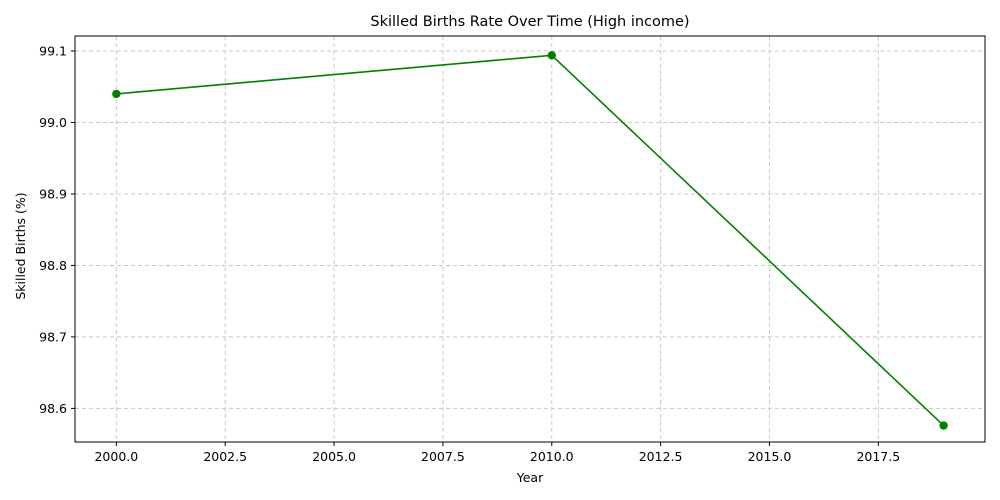 The height and width of the screenshot is (500, 1000). Describe the element at coordinates (661, 456) in the screenshot. I see `x-tick-label: 2012.5` at that location.